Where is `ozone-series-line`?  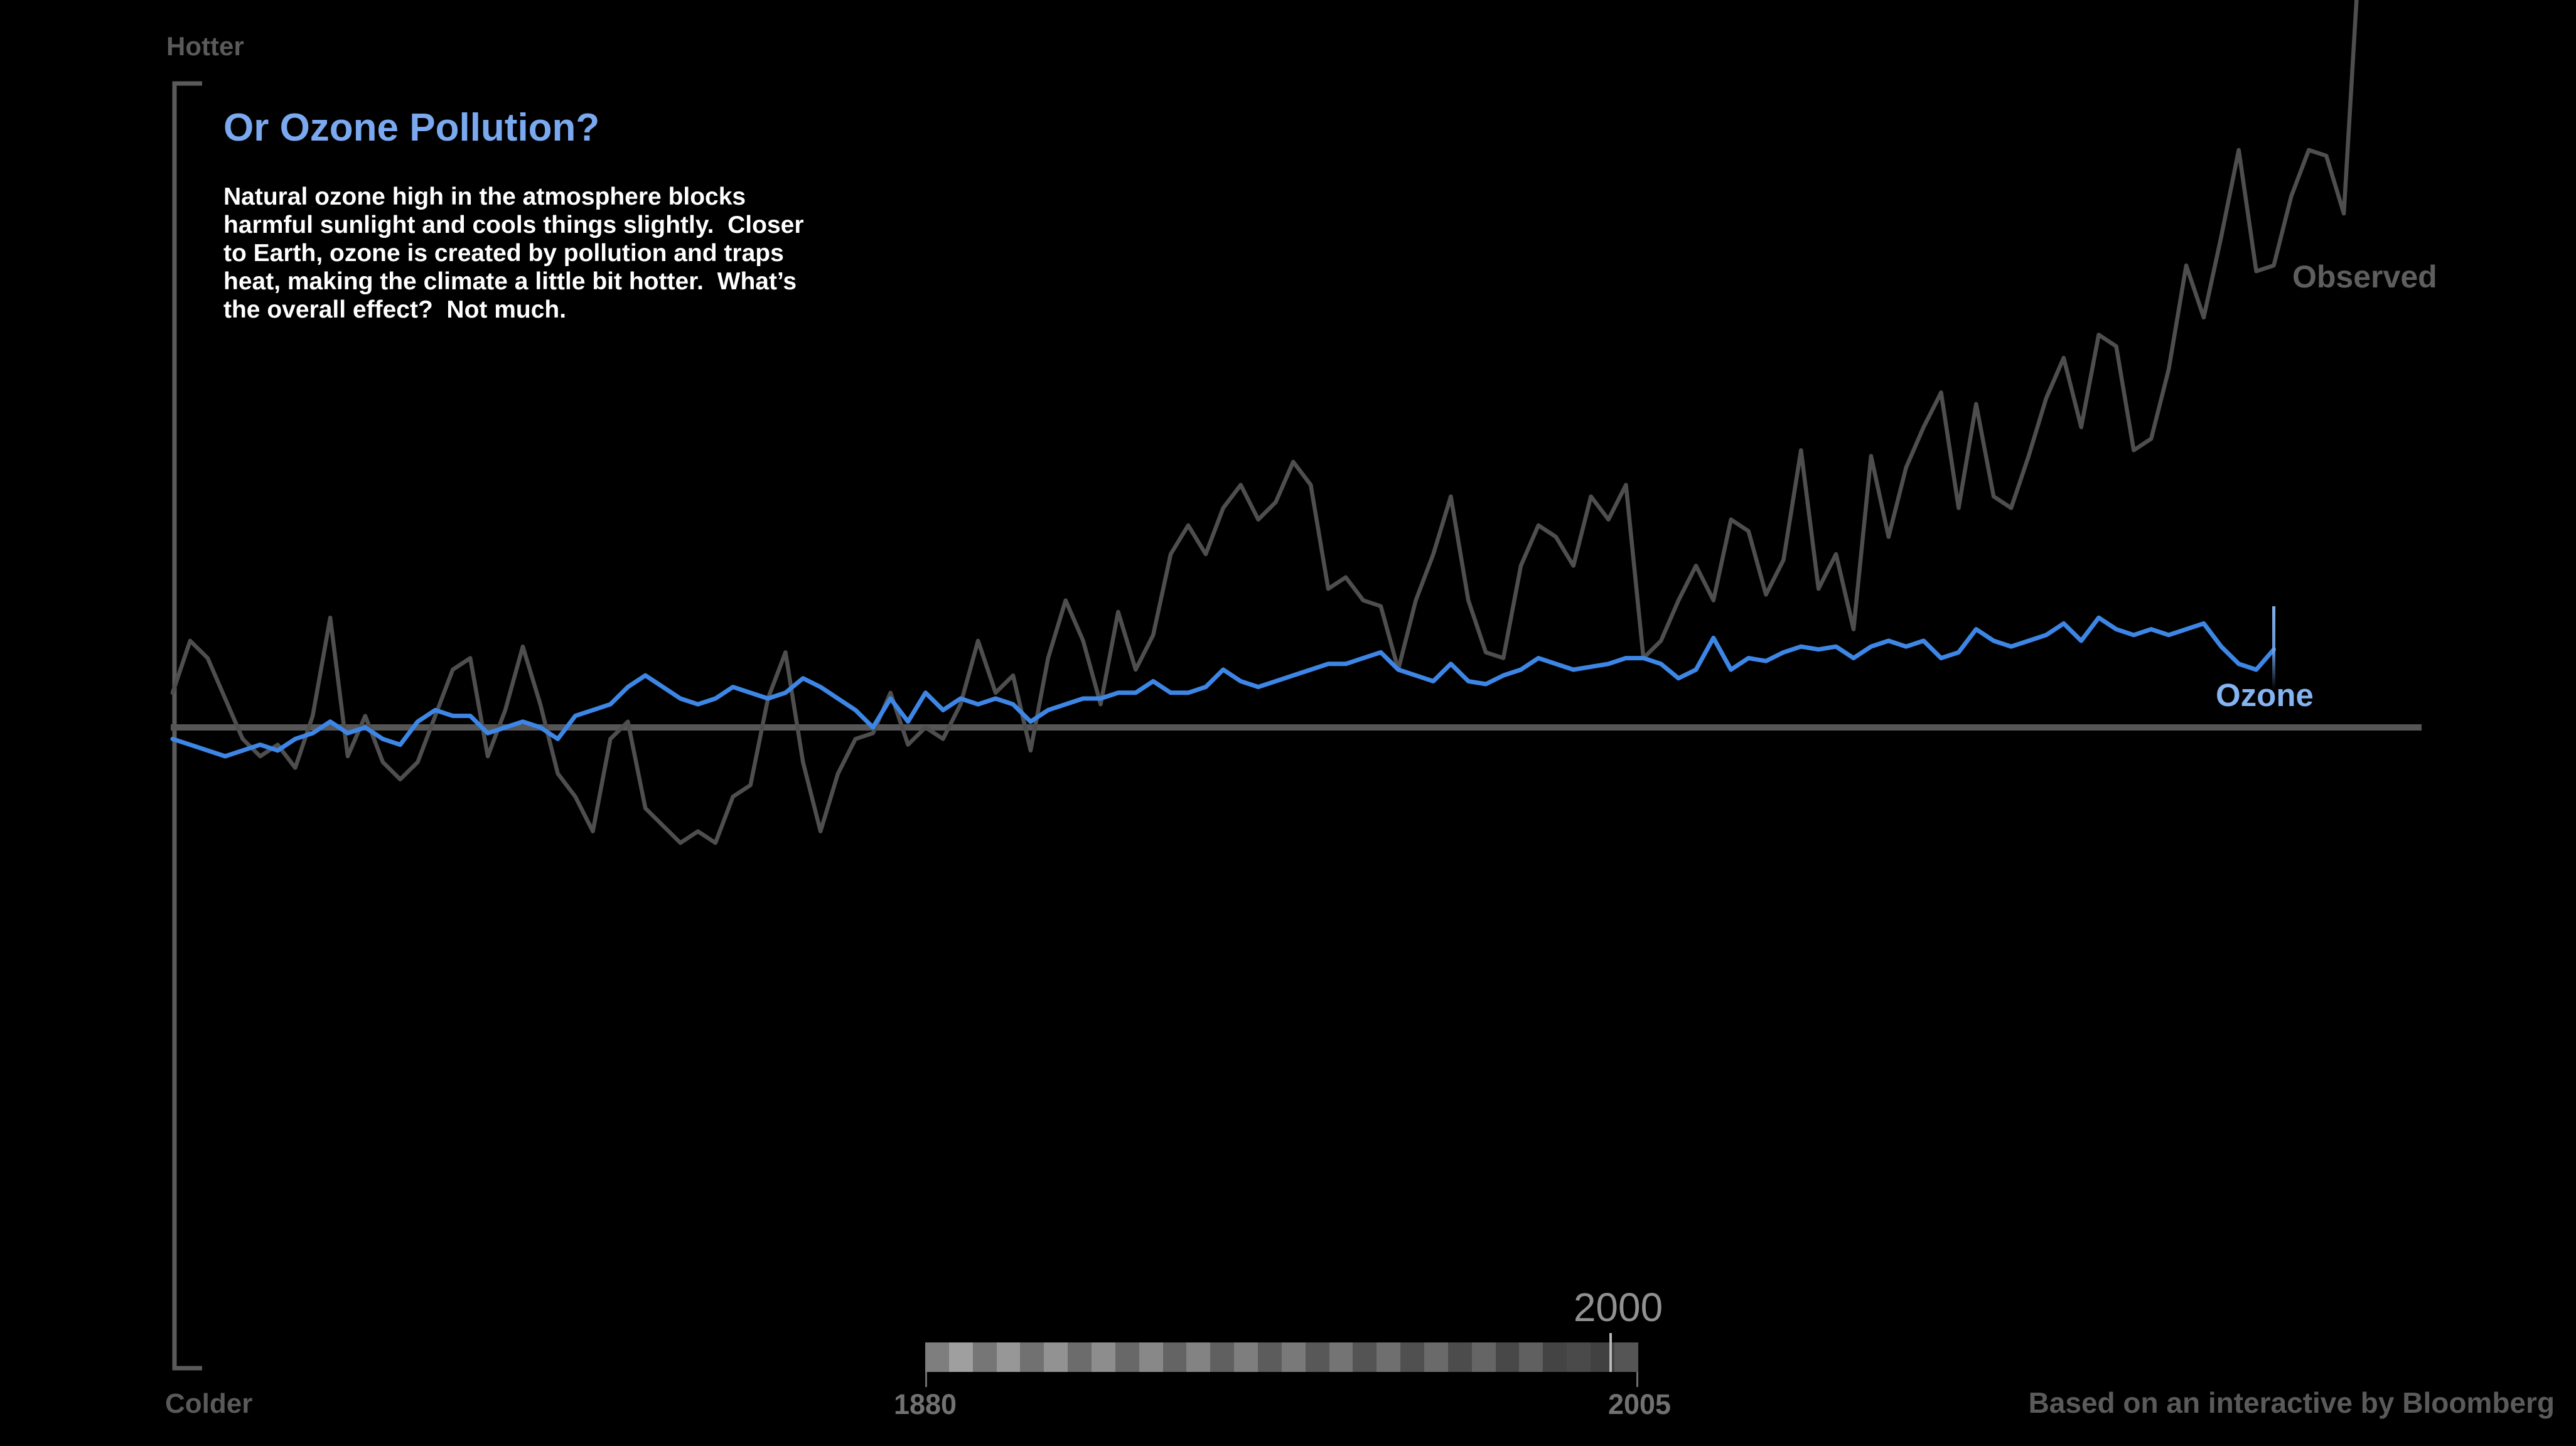 ozone-series-line is located at coordinates (1223, 687).